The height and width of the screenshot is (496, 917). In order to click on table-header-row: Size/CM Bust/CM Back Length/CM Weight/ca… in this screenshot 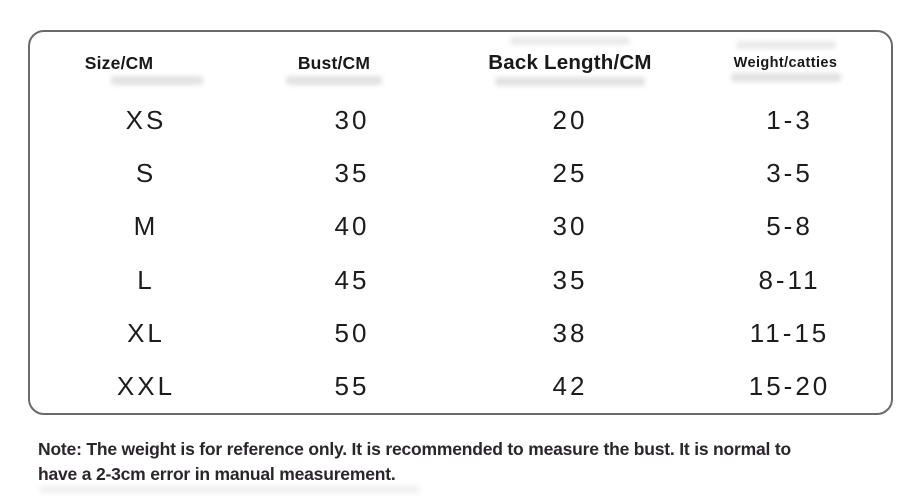, I will do `click(460, 63)`.